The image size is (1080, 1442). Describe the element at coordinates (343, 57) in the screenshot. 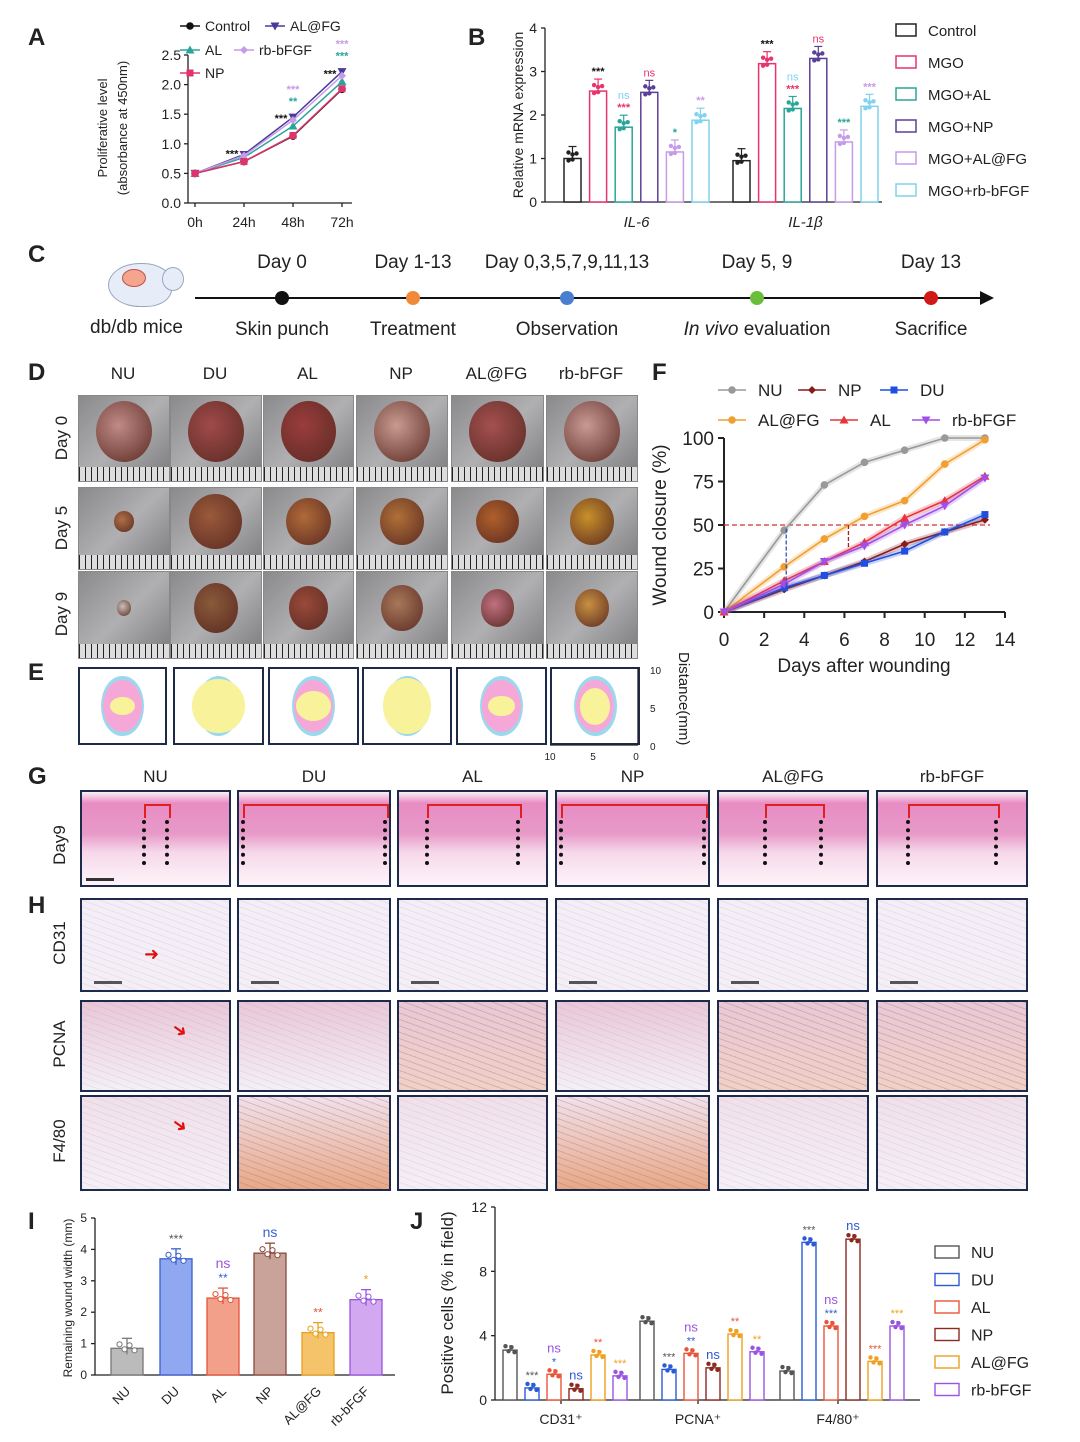

I see `a-significance: ***` at that location.